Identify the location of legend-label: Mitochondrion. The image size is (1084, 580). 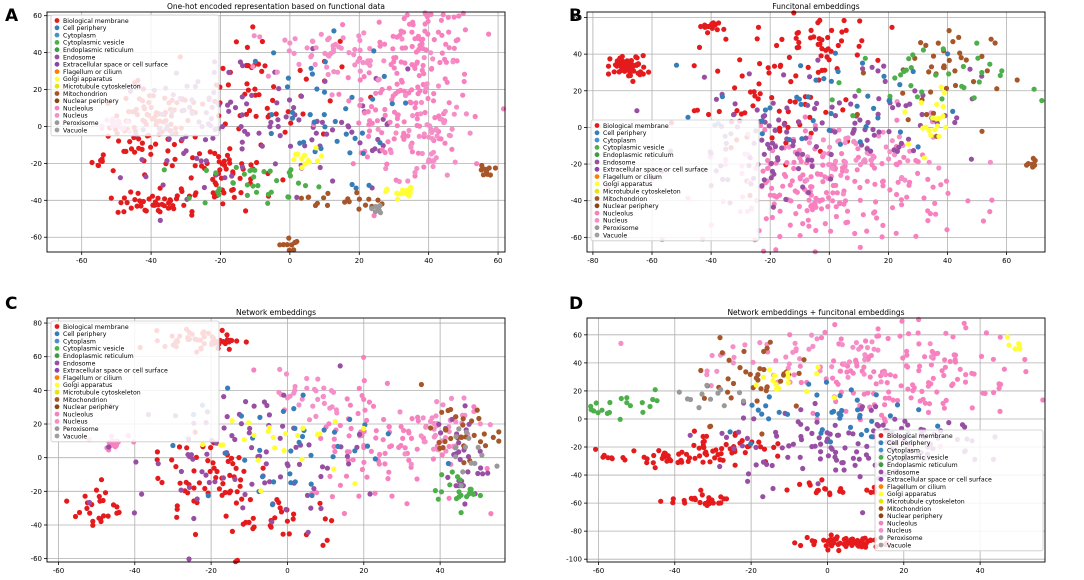
(85, 400).